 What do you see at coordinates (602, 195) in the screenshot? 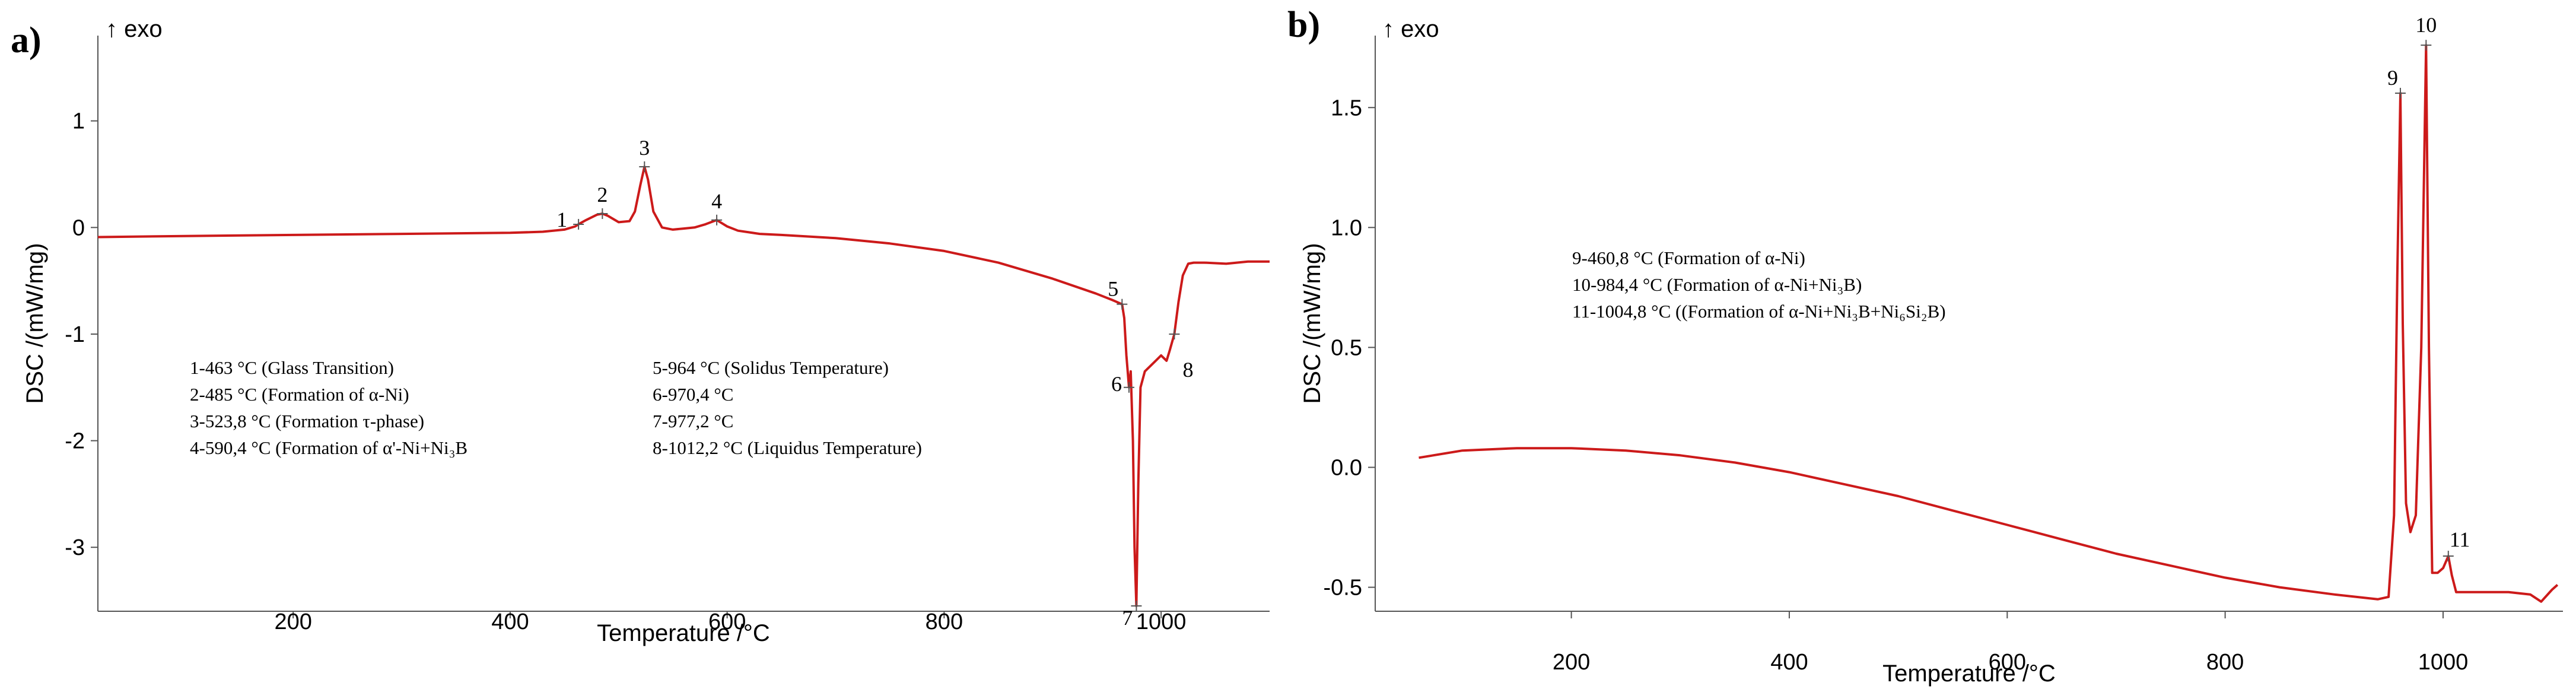
I see `panel-a-peak-label: 2` at bounding box center [602, 195].